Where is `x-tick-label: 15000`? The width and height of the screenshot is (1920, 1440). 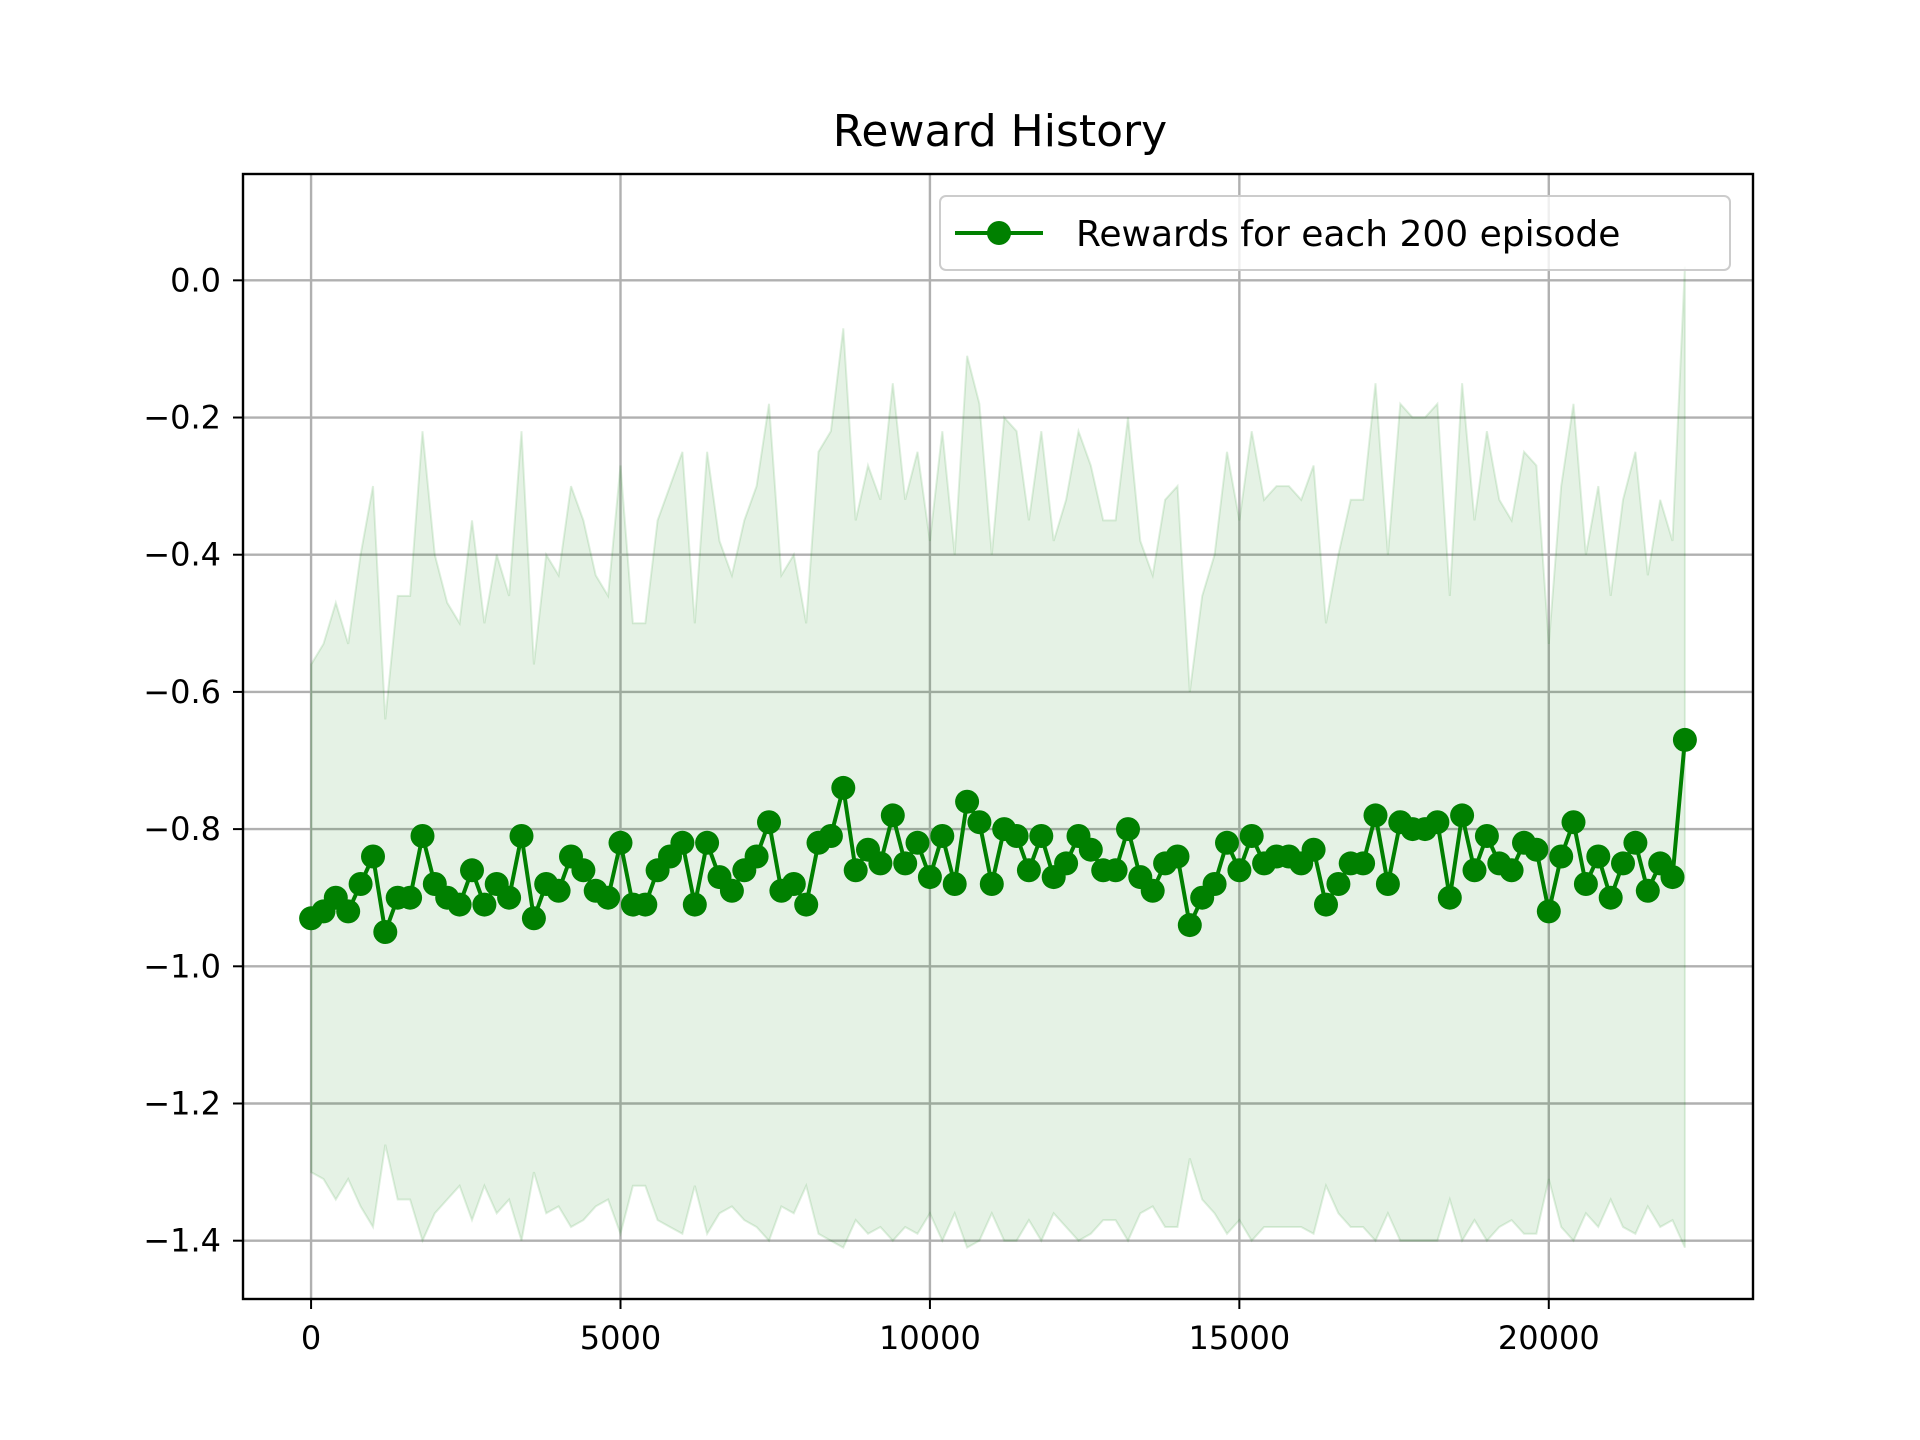
x-tick-label: 15000 is located at coordinates (1239, 1338).